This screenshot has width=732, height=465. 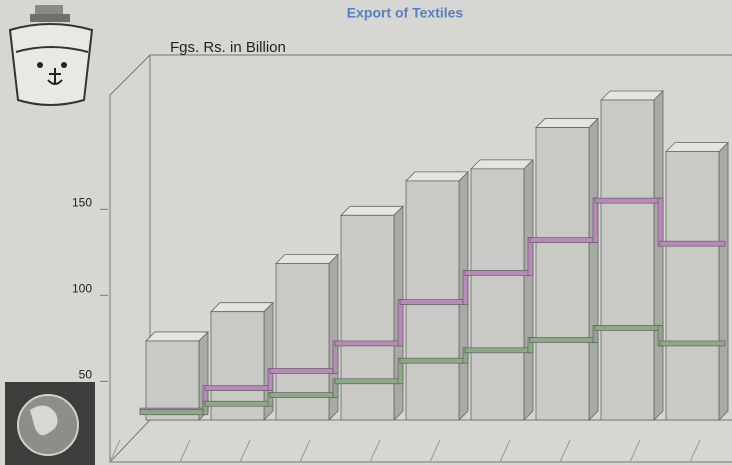 What do you see at coordinates (50, 423) in the screenshot?
I see `globe-icon` at bounding box center [50, 423].